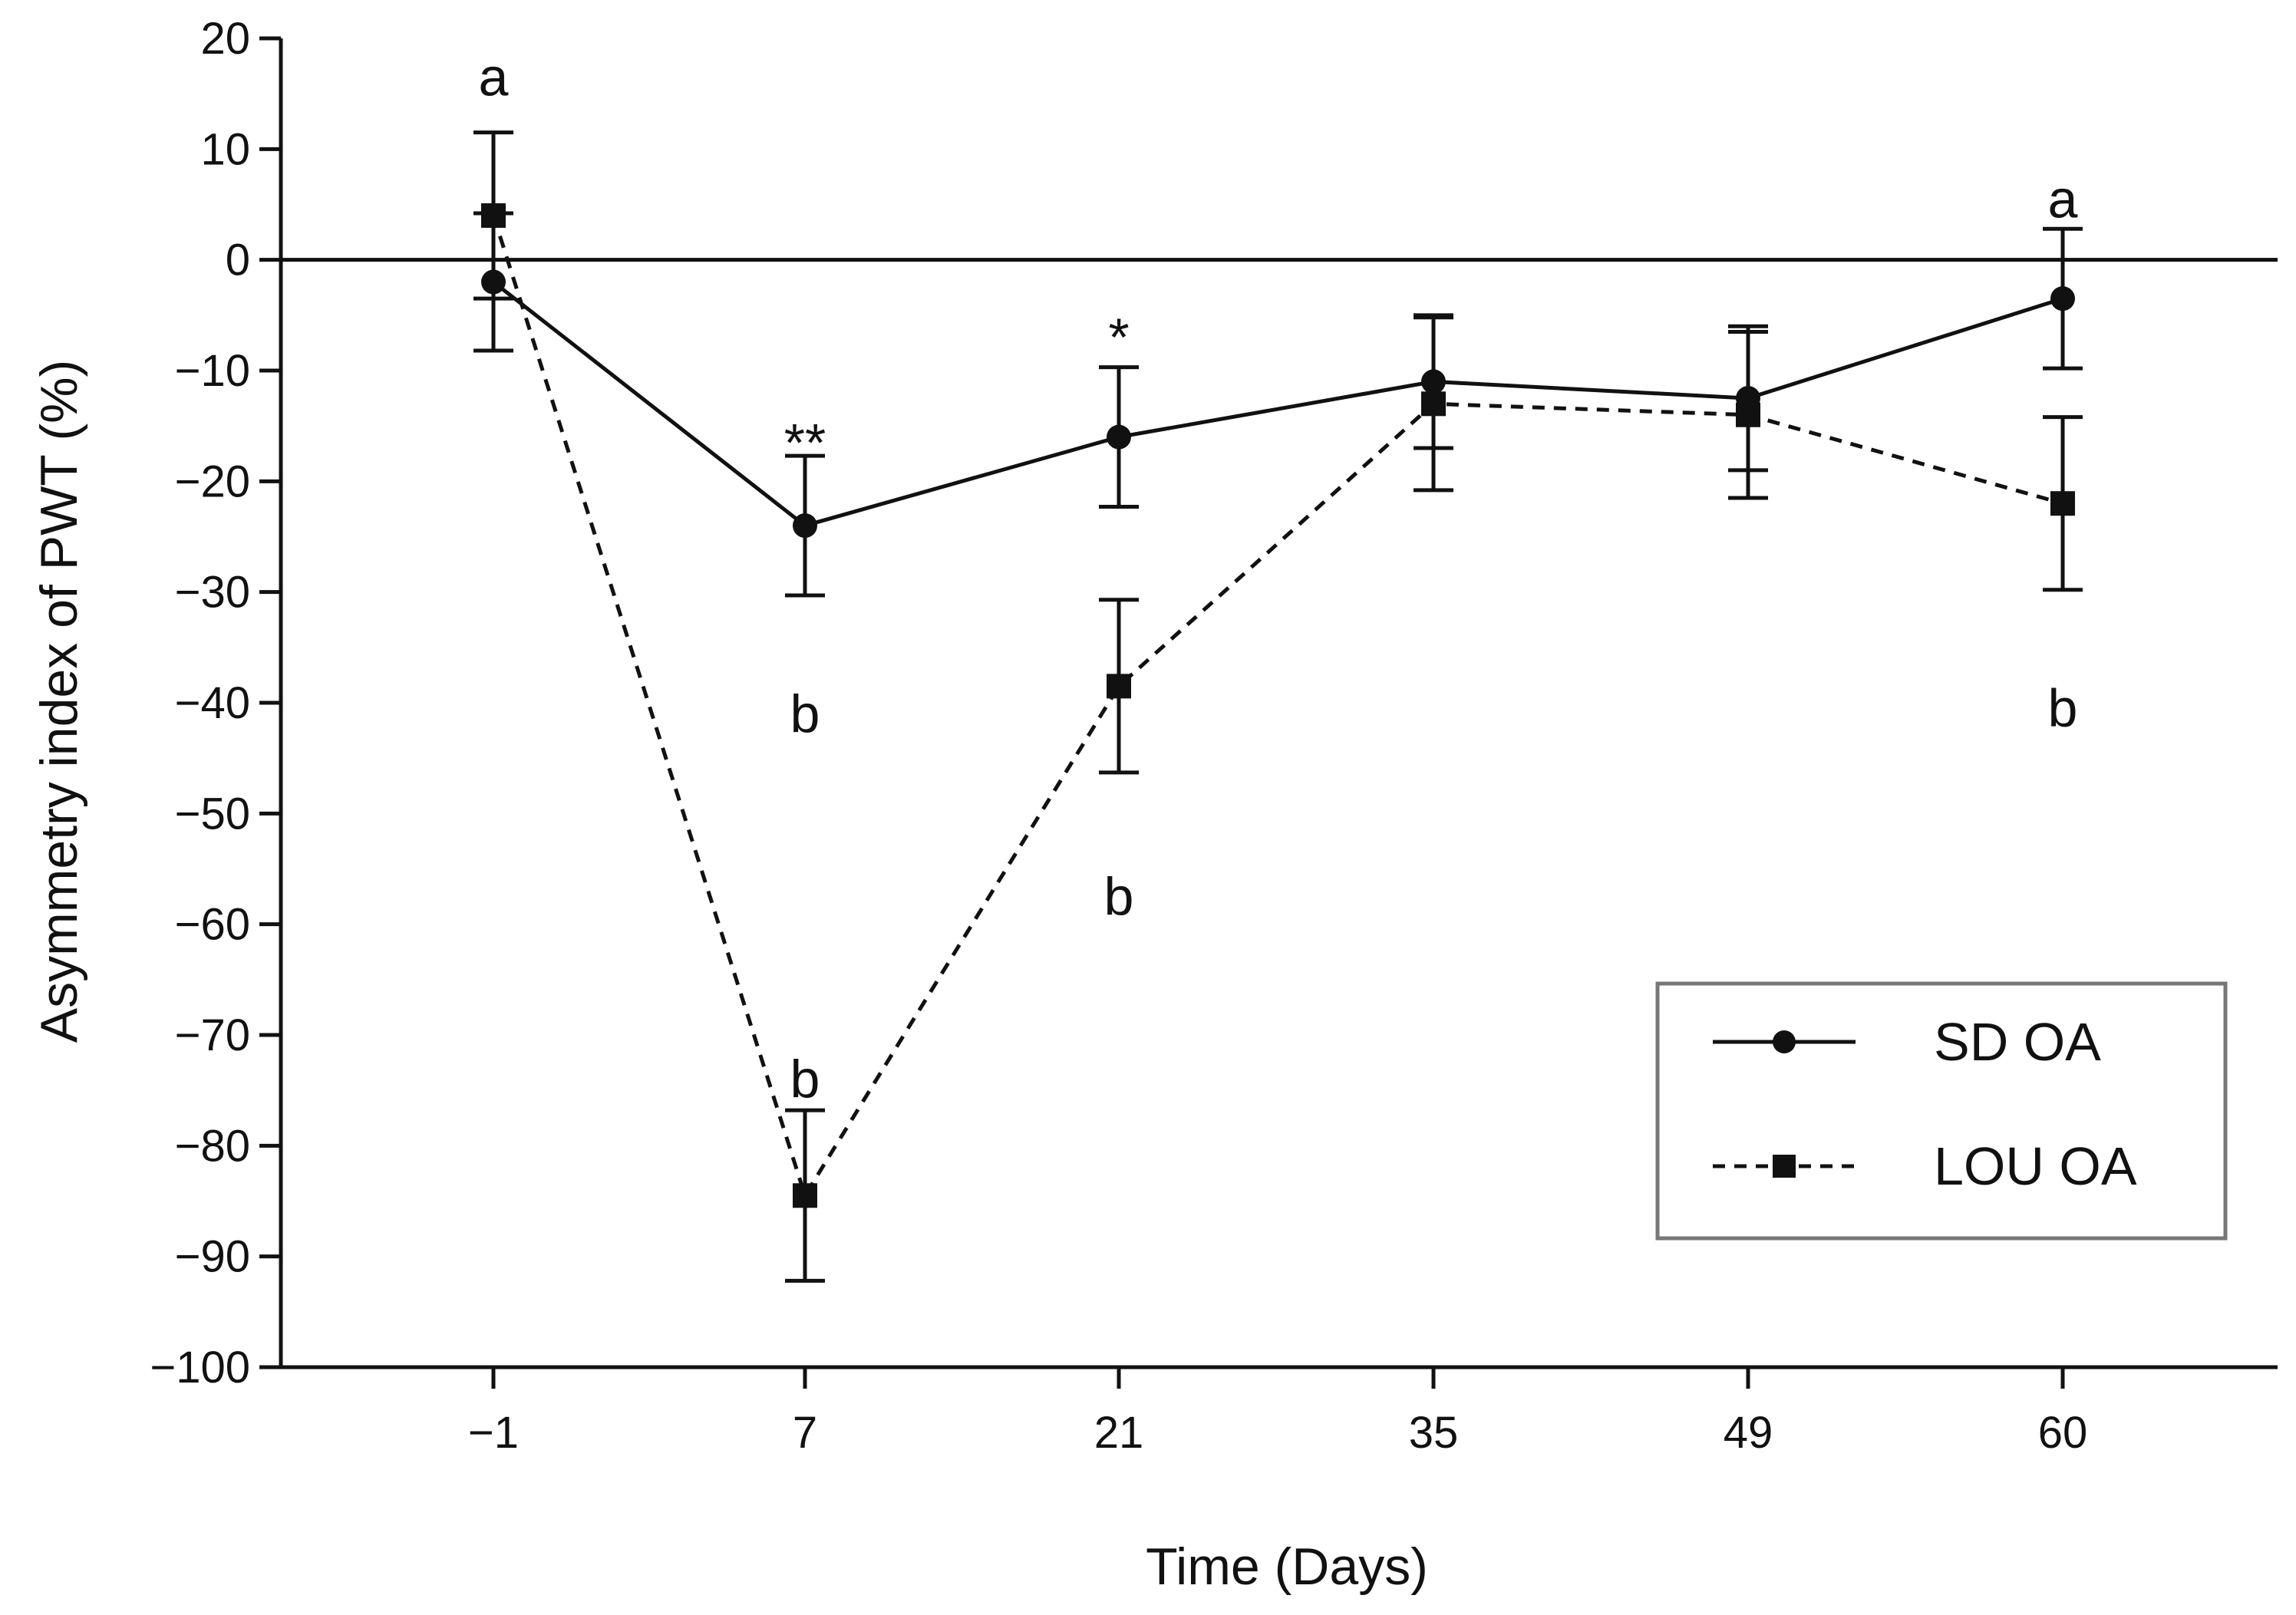  I want to click on y-tick-label: −70, so click(212, 1035).